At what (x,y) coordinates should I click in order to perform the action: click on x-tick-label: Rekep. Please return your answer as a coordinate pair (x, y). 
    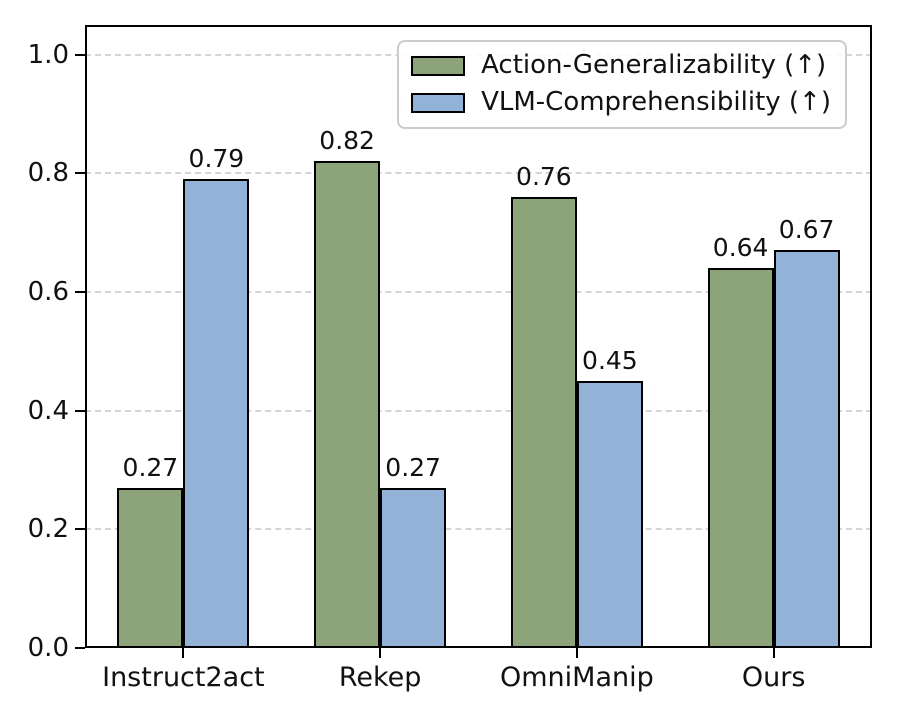
    Looking at the image, I should click on (380, 677).